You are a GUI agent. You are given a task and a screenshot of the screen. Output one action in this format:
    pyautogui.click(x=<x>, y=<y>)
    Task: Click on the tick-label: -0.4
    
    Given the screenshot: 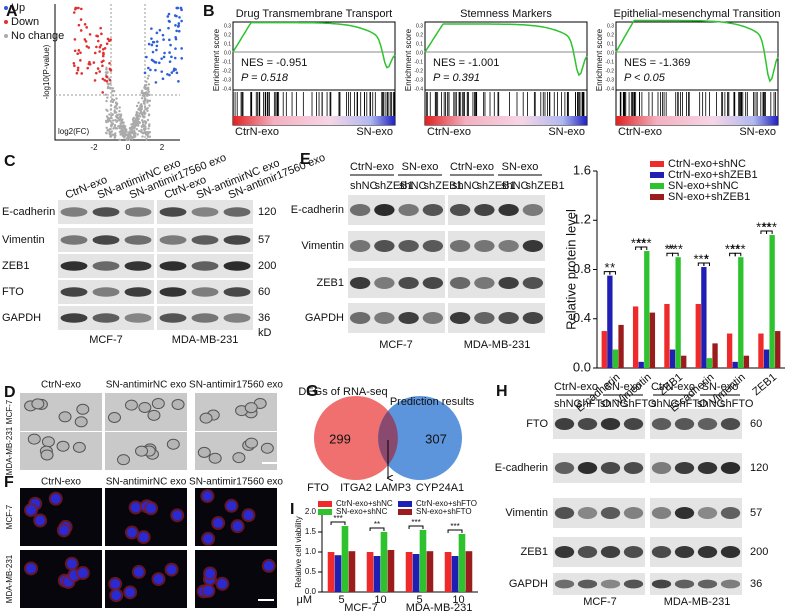 What is the action you would take?
    pyautogui.click(x=226, y=89)
    